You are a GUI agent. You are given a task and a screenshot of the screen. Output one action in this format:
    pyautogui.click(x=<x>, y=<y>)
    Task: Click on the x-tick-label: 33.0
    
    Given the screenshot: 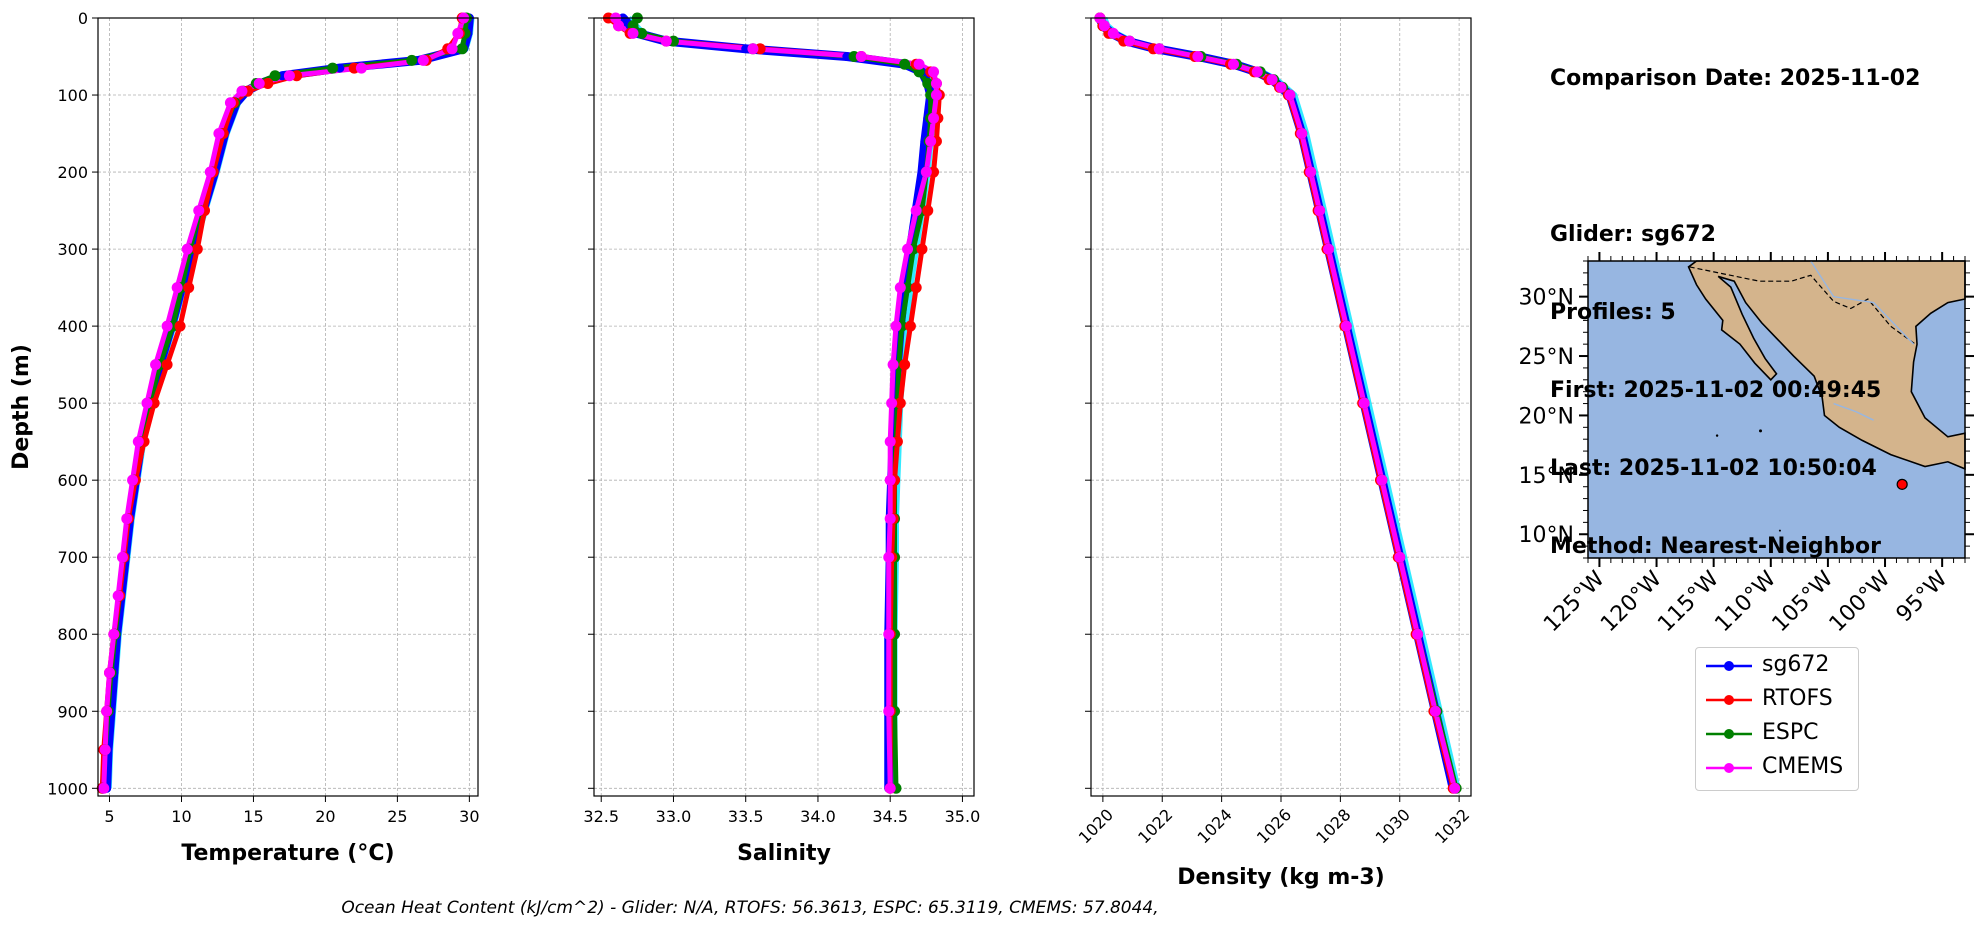 What is the action you would take?
    pyautogui.click(x=674, y=816)
    